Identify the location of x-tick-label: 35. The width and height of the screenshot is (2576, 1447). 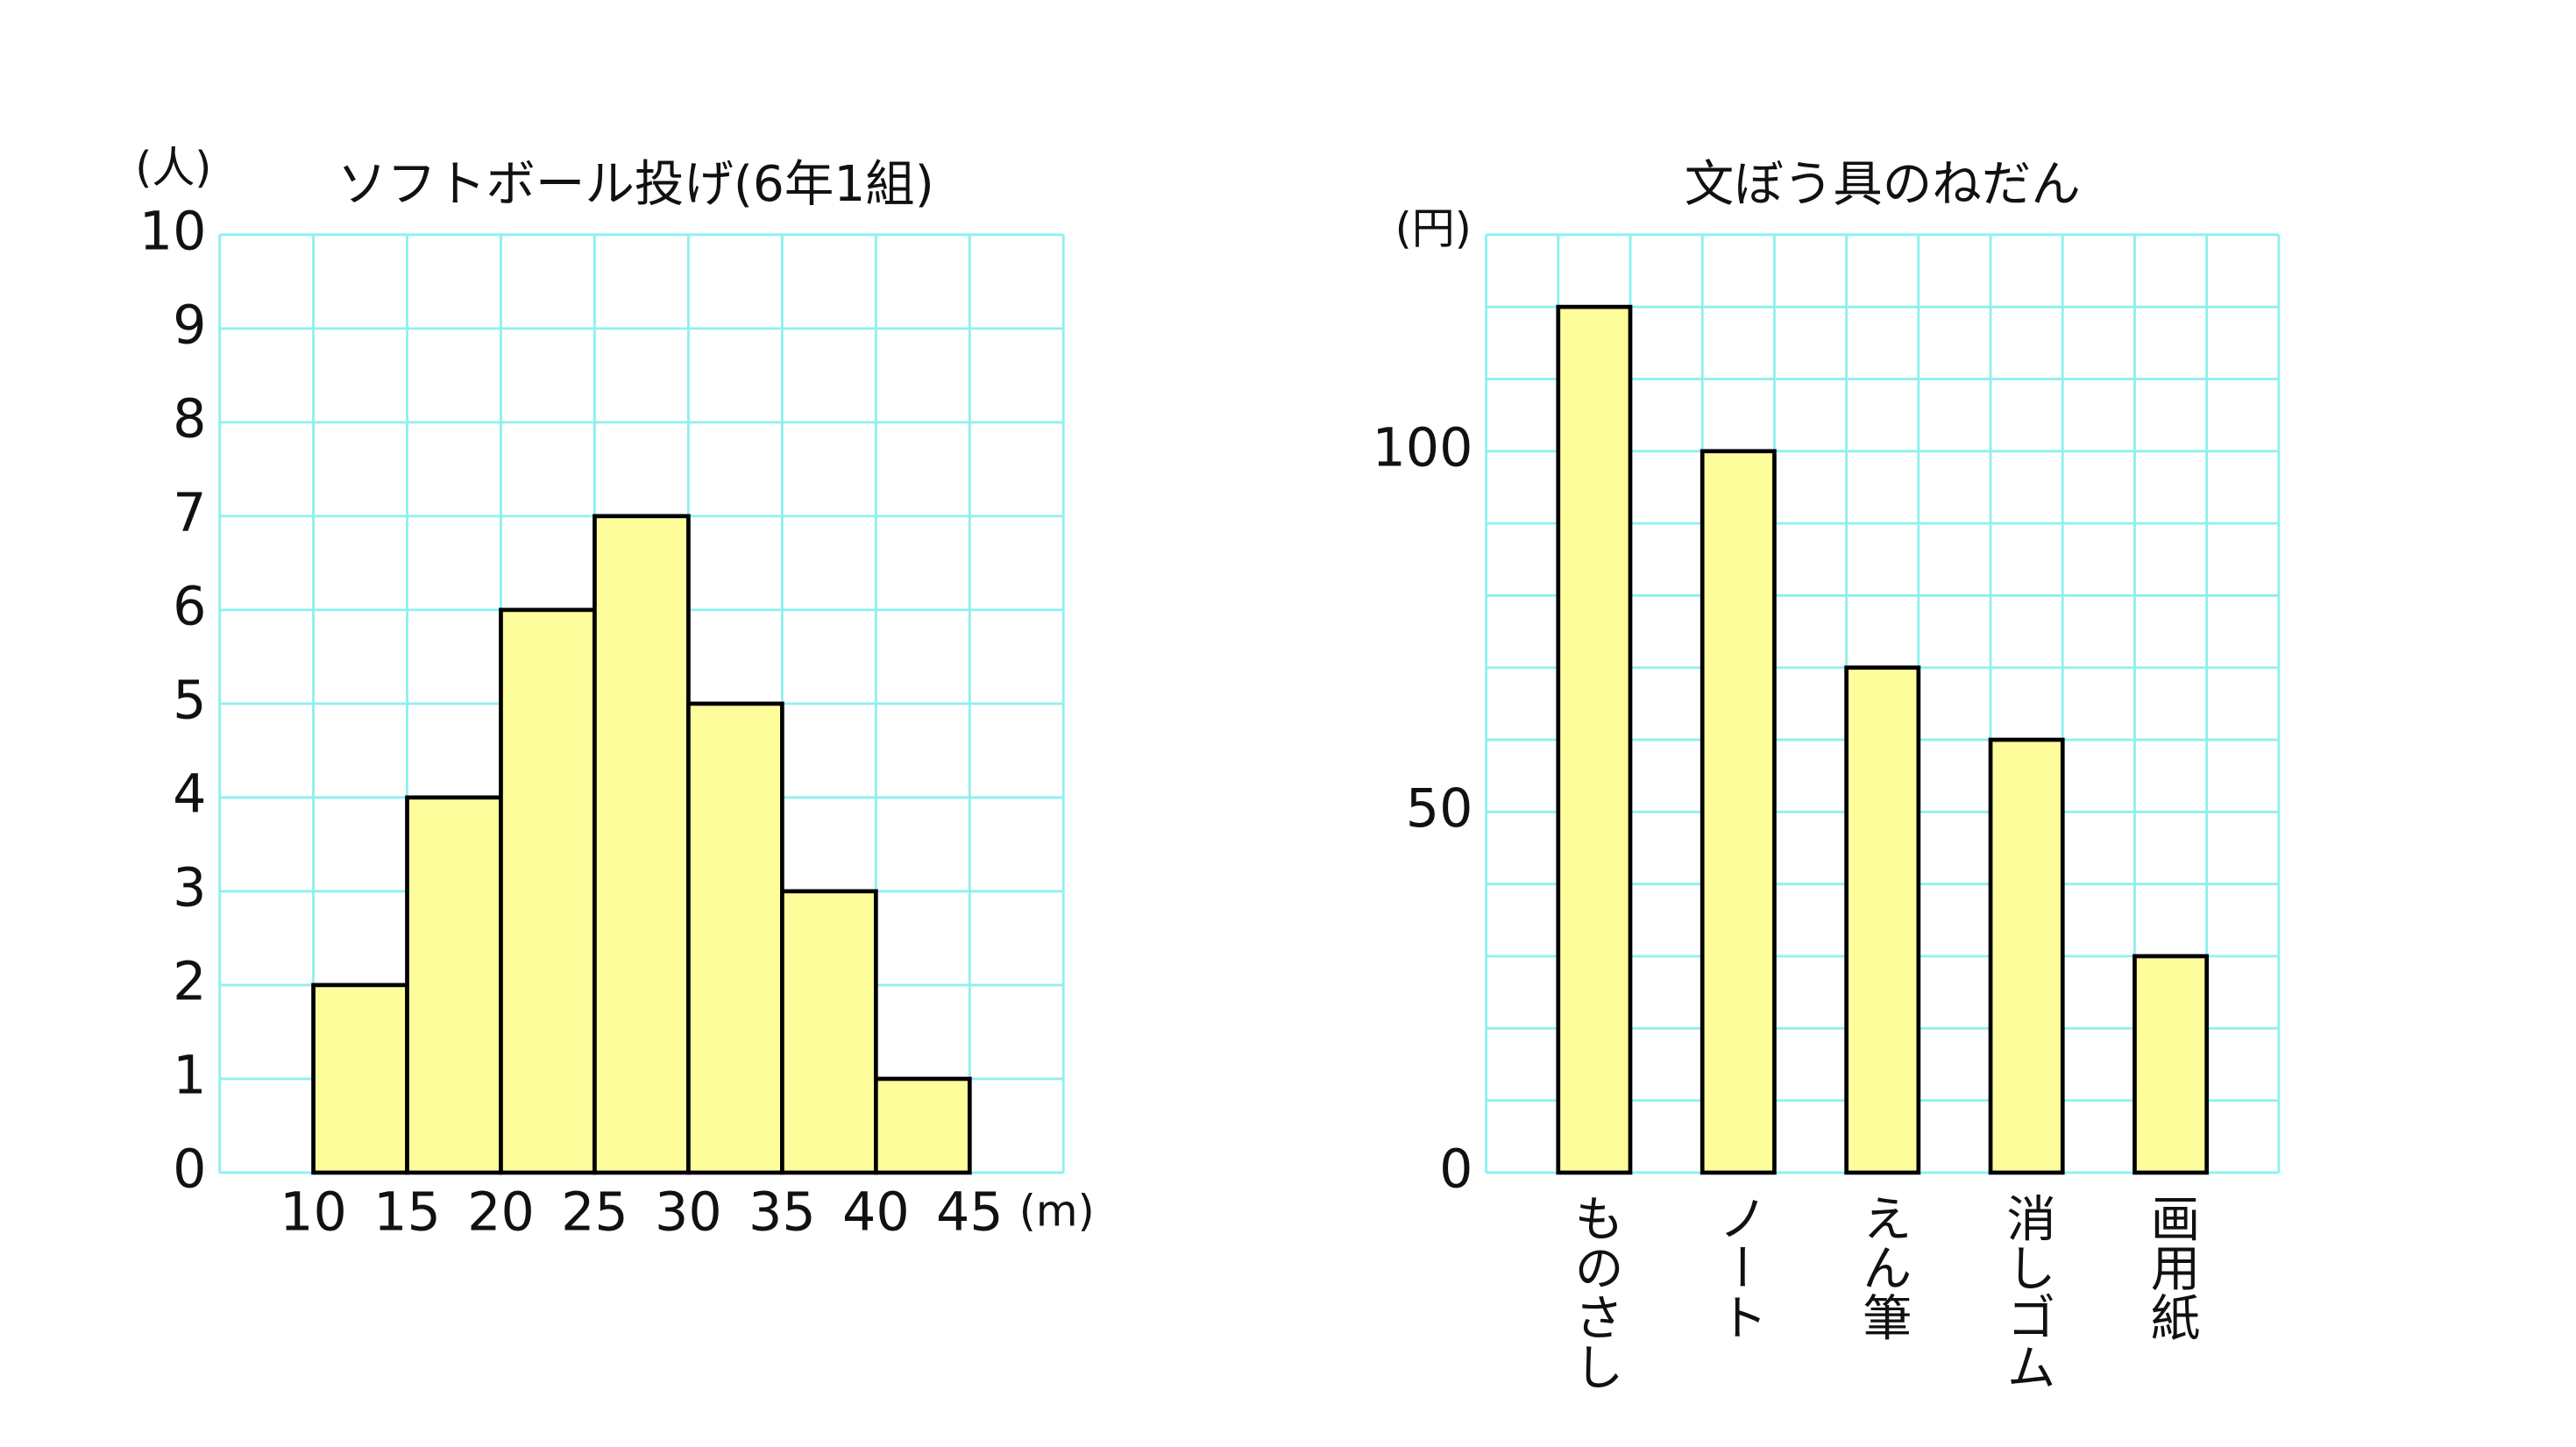
(782, 1213).